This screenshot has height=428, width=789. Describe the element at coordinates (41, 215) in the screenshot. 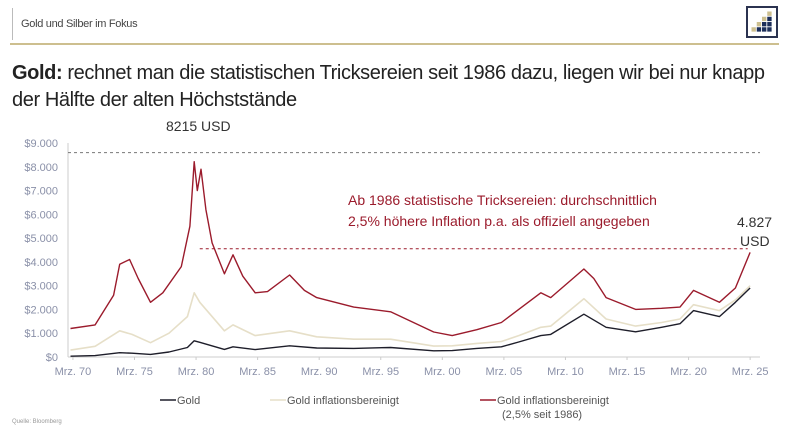

I see `y-tick-label: $6.000` at that location.